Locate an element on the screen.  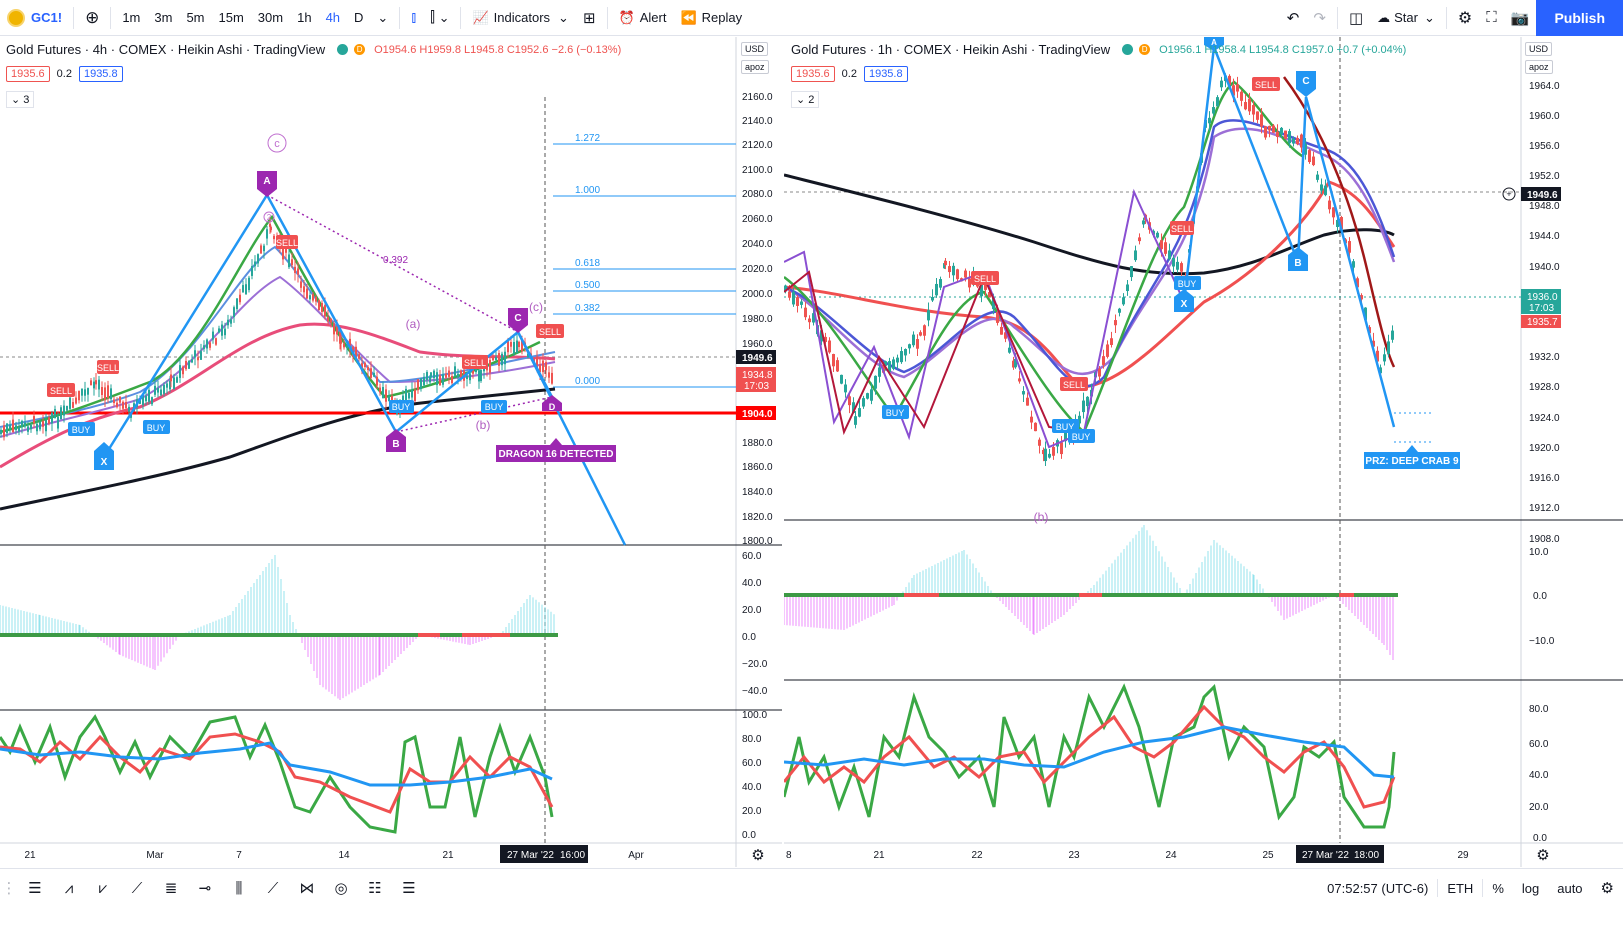
interval-dropdown: ⌄ is located at coordinates (382, 18).